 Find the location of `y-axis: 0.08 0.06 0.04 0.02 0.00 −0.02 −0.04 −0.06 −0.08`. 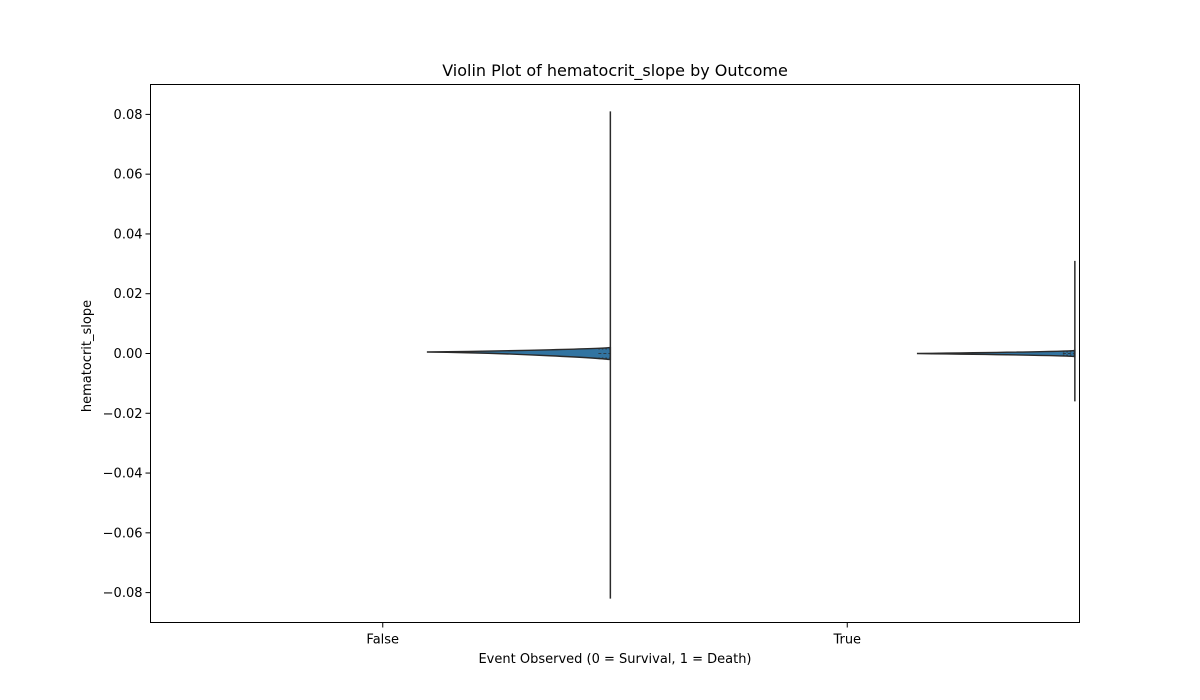

y-axis: 0.08 0.06 0.04 0.02 0.00 −0.02 −0.04 −0.06 −0.08 is located at coordinates (127, 354).